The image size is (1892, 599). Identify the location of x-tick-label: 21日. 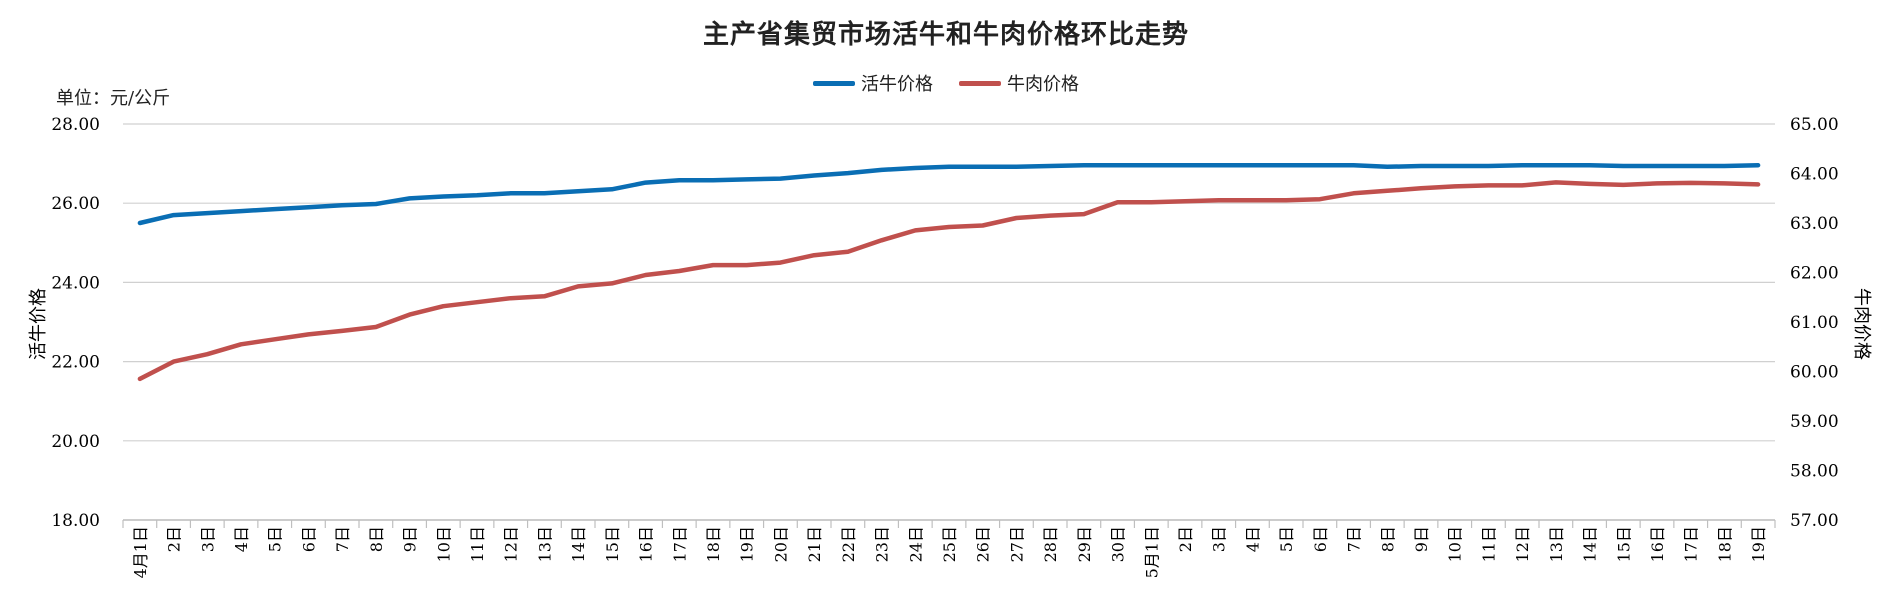
(814, 544).